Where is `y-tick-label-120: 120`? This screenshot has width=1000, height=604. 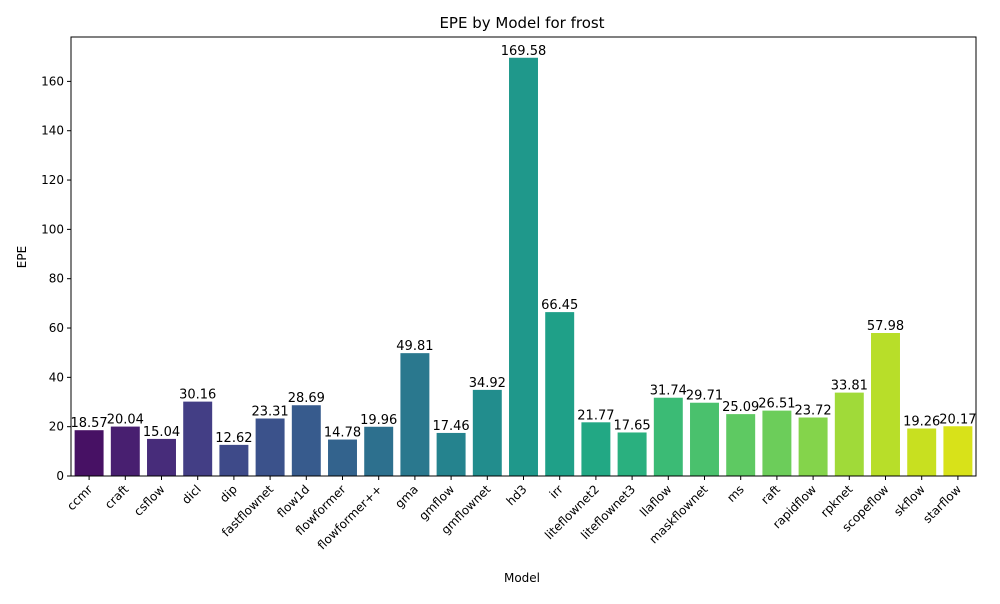
y-tick-label-120: 120 is located at coordinates (52, 180).